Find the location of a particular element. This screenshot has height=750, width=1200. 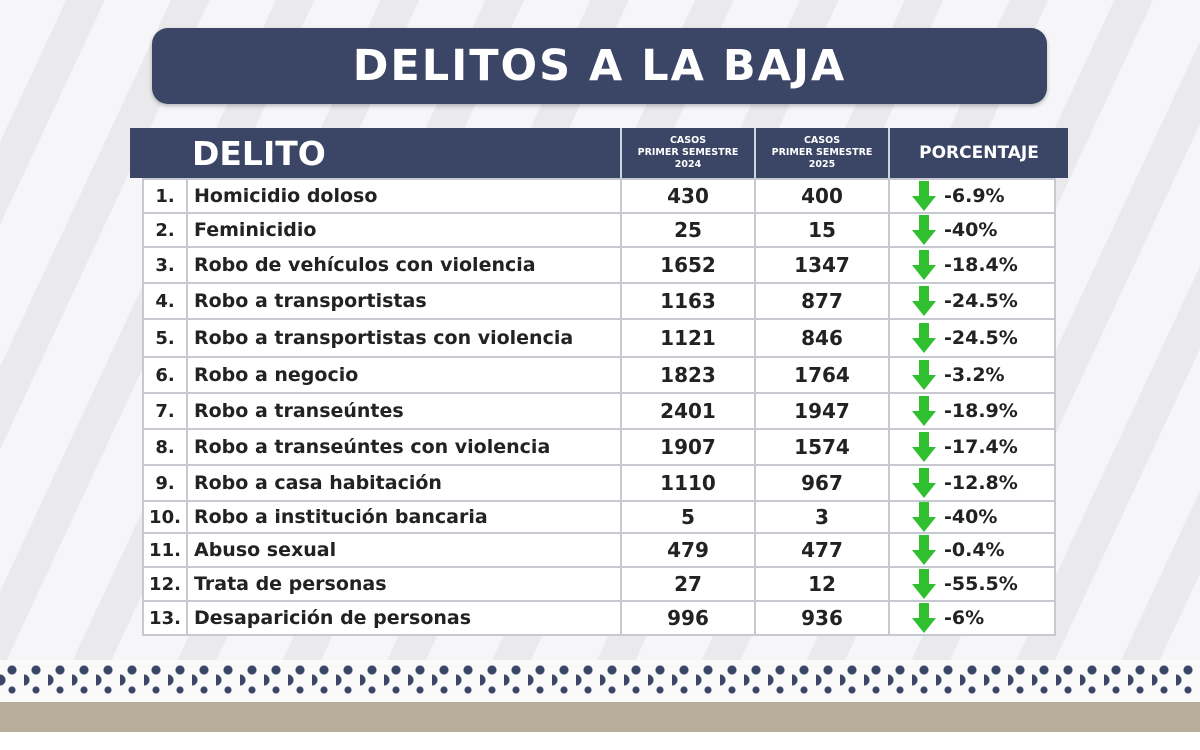

row-delito: Robo a transportistas is located at coordinates (405, 301).